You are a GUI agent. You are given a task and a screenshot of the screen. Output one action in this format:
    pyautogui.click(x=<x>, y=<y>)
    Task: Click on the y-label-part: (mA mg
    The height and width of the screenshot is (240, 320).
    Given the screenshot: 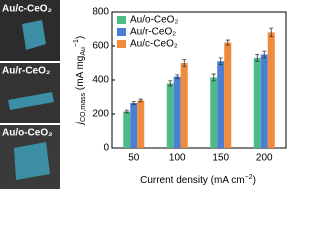 What is the action you would take?
    pyautogui.click(x=80, y=74)
    